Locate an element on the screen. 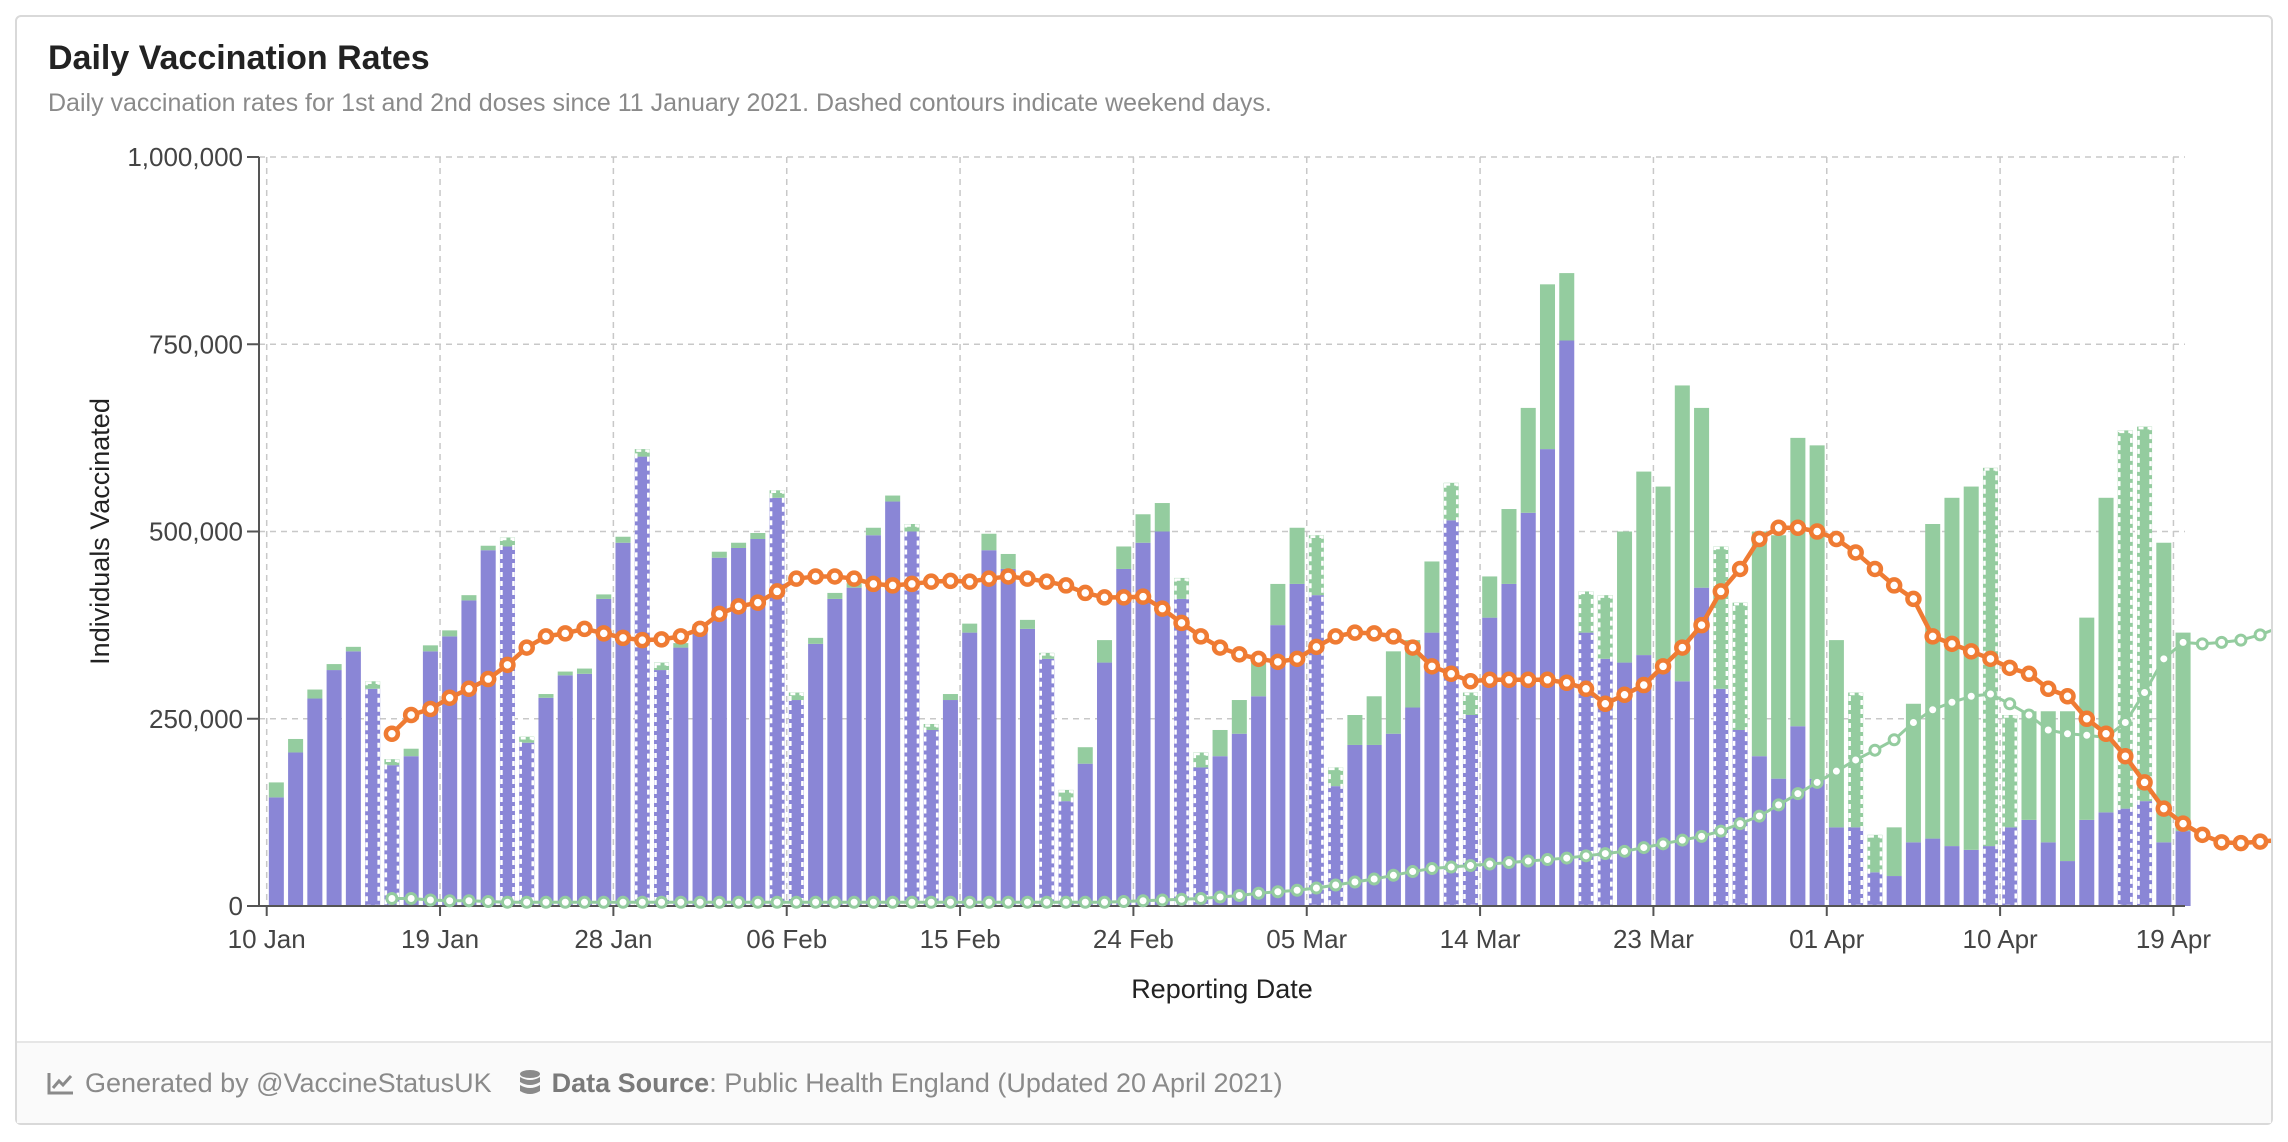 The width and height of the screenshot is (2288, 1142). generated-by-text: Generated by @VaccineStatusUK is located at coordinates (288, 1082).